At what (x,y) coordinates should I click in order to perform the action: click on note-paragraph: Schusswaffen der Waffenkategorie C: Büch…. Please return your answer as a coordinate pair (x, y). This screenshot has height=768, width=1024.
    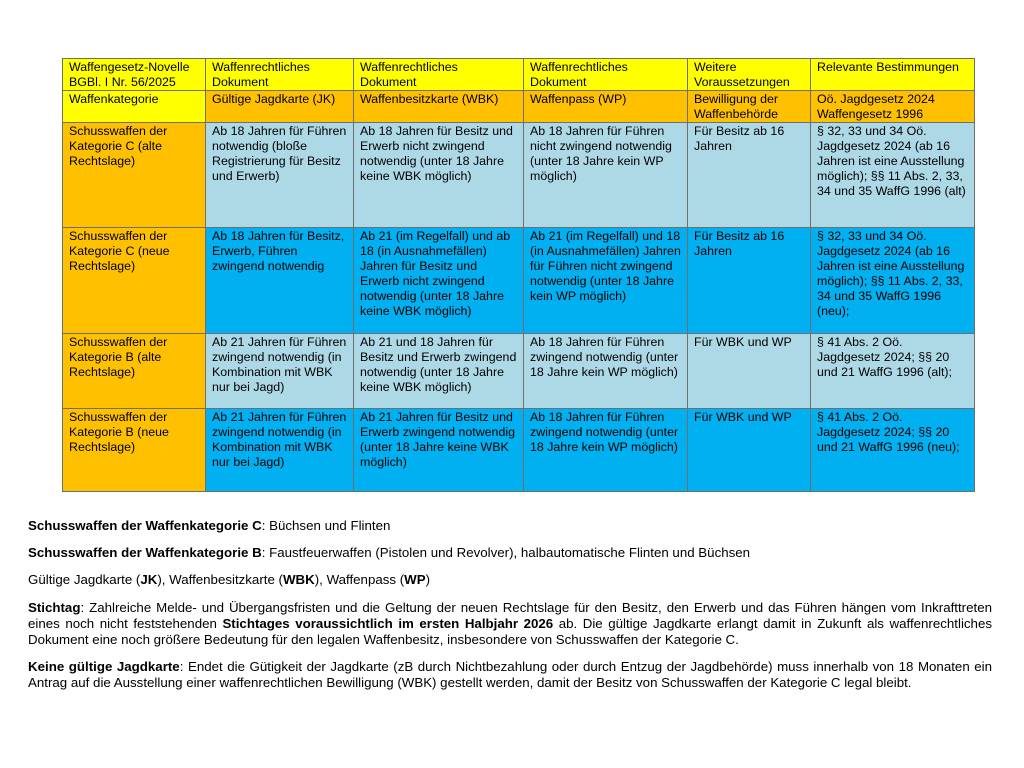
    Looking at the image, I should click on (510, 526).